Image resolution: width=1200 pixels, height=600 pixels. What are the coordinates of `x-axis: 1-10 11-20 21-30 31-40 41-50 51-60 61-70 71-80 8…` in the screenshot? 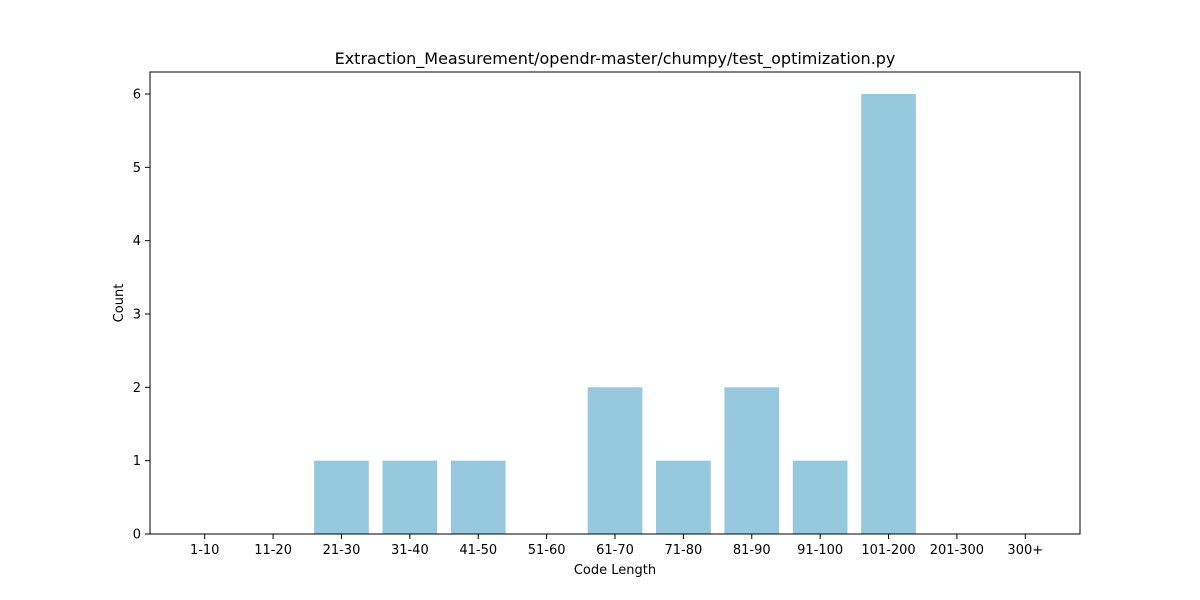 It's located at (616, 546).